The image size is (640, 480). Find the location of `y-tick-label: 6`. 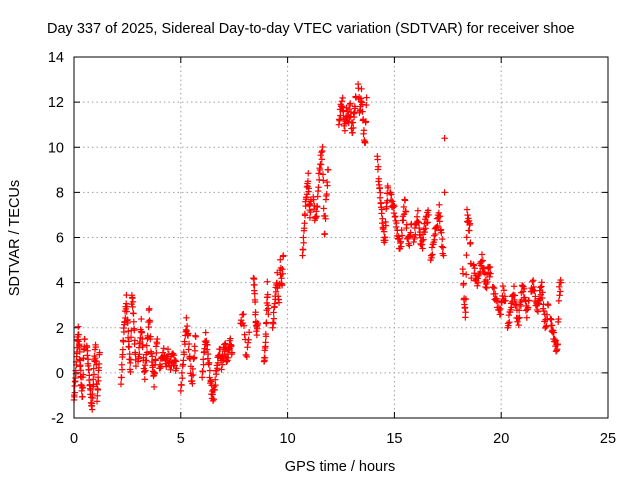

y-tick-label: 6 is located at coordinates (60, 239).